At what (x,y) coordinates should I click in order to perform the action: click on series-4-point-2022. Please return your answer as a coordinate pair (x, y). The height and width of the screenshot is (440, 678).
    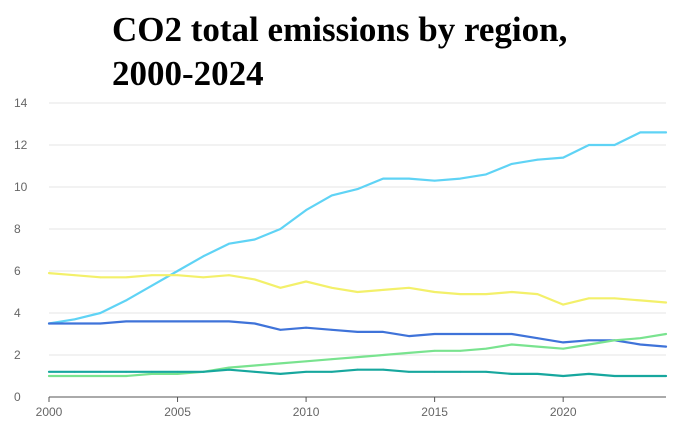
    Looking at the image, I should click on (614, 340).